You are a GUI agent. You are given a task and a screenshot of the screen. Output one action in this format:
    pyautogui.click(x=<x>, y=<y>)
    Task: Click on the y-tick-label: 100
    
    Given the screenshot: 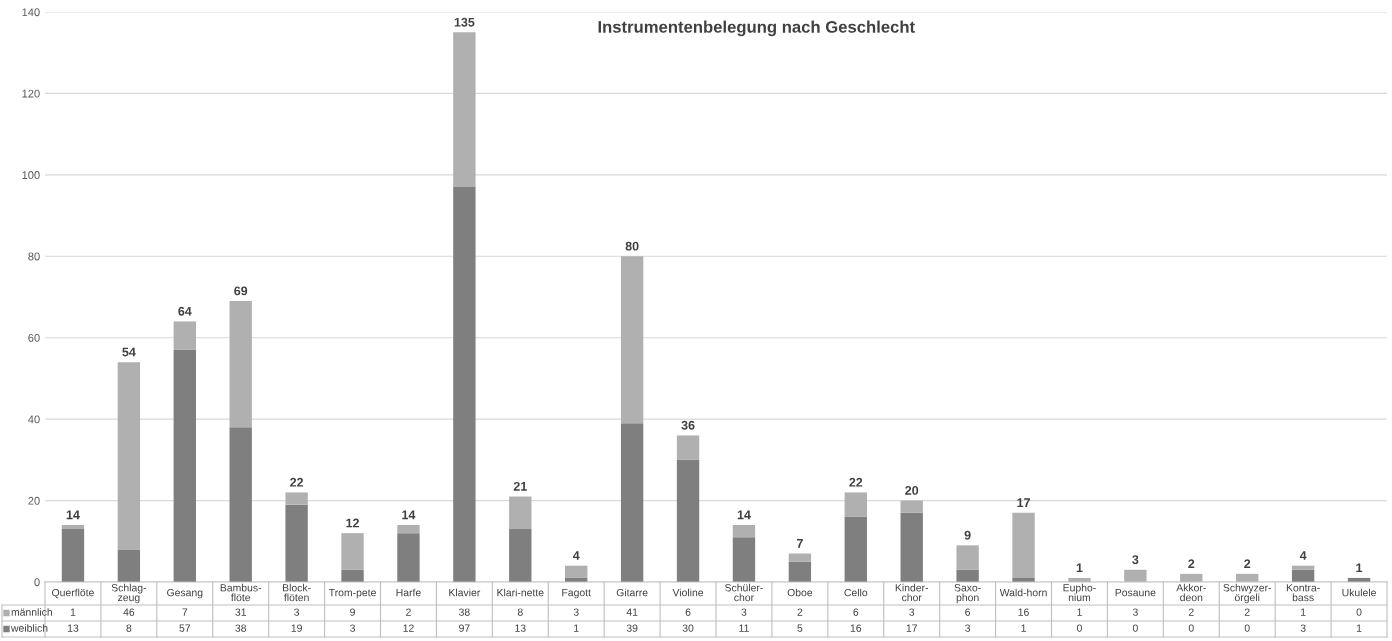 What is the action you would take?
    pyautogui.click(x=31, y=175)
    